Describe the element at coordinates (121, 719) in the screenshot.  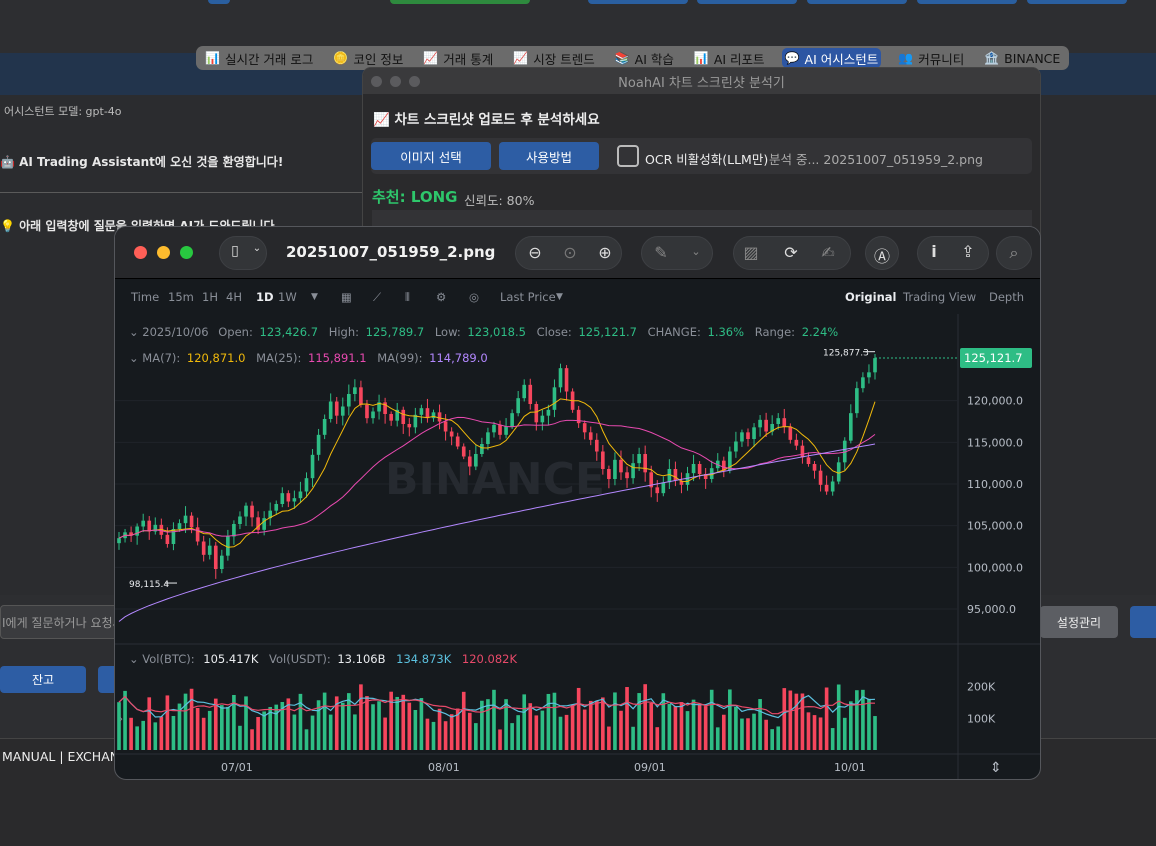
I see `expand-panel-icon: ›` at that location.